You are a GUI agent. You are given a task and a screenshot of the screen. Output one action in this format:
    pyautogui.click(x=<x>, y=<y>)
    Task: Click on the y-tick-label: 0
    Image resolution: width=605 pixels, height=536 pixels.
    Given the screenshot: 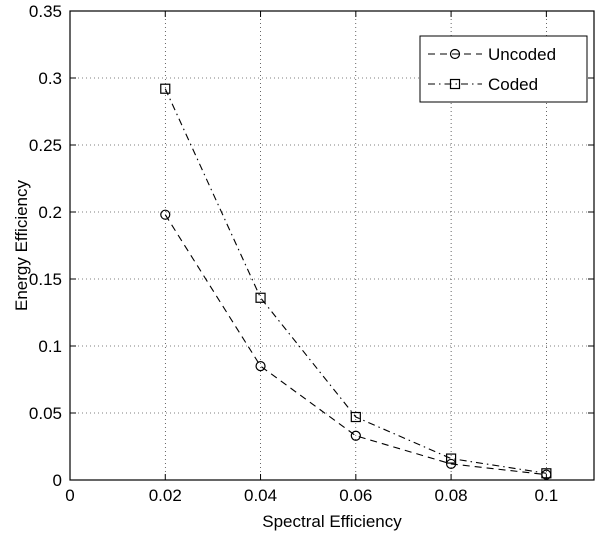 What is the action you would take?
    pyautogui.click(x=57, y=480)
    